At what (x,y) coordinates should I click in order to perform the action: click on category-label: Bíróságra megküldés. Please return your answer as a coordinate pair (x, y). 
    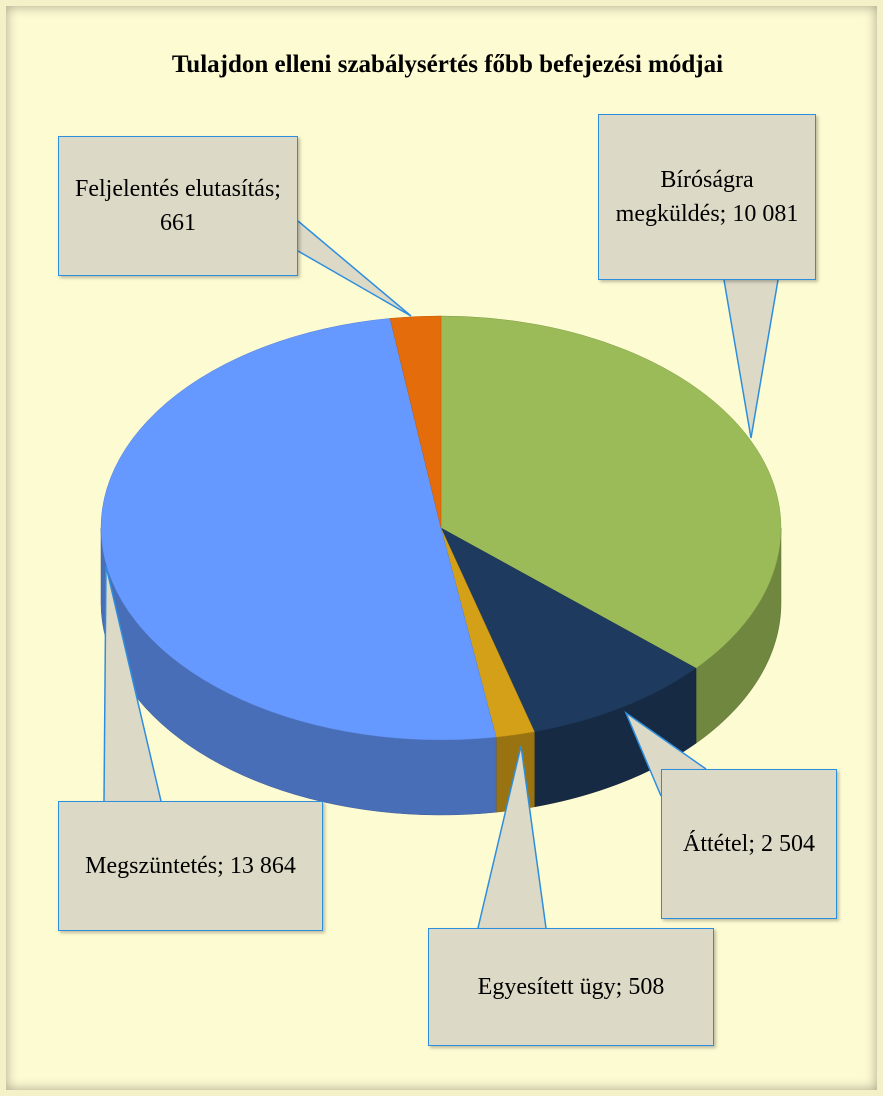
    Looking at the image, I should click on (684, 197).